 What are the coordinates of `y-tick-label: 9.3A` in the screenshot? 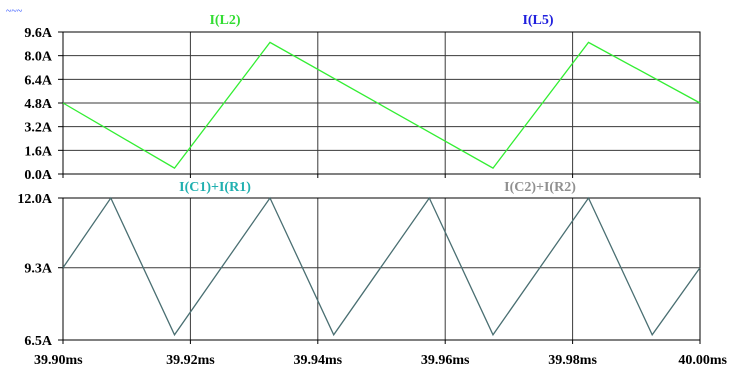 It's located at (38, 269).